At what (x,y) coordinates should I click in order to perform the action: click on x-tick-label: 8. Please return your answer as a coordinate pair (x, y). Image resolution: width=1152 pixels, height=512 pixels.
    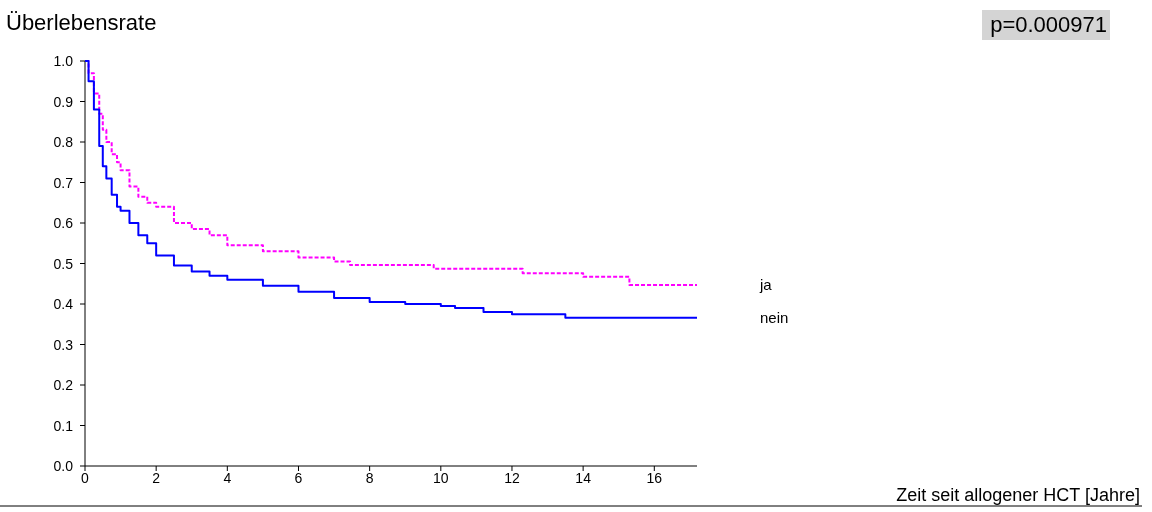
    Looking at the image, I should click on (369, 478).